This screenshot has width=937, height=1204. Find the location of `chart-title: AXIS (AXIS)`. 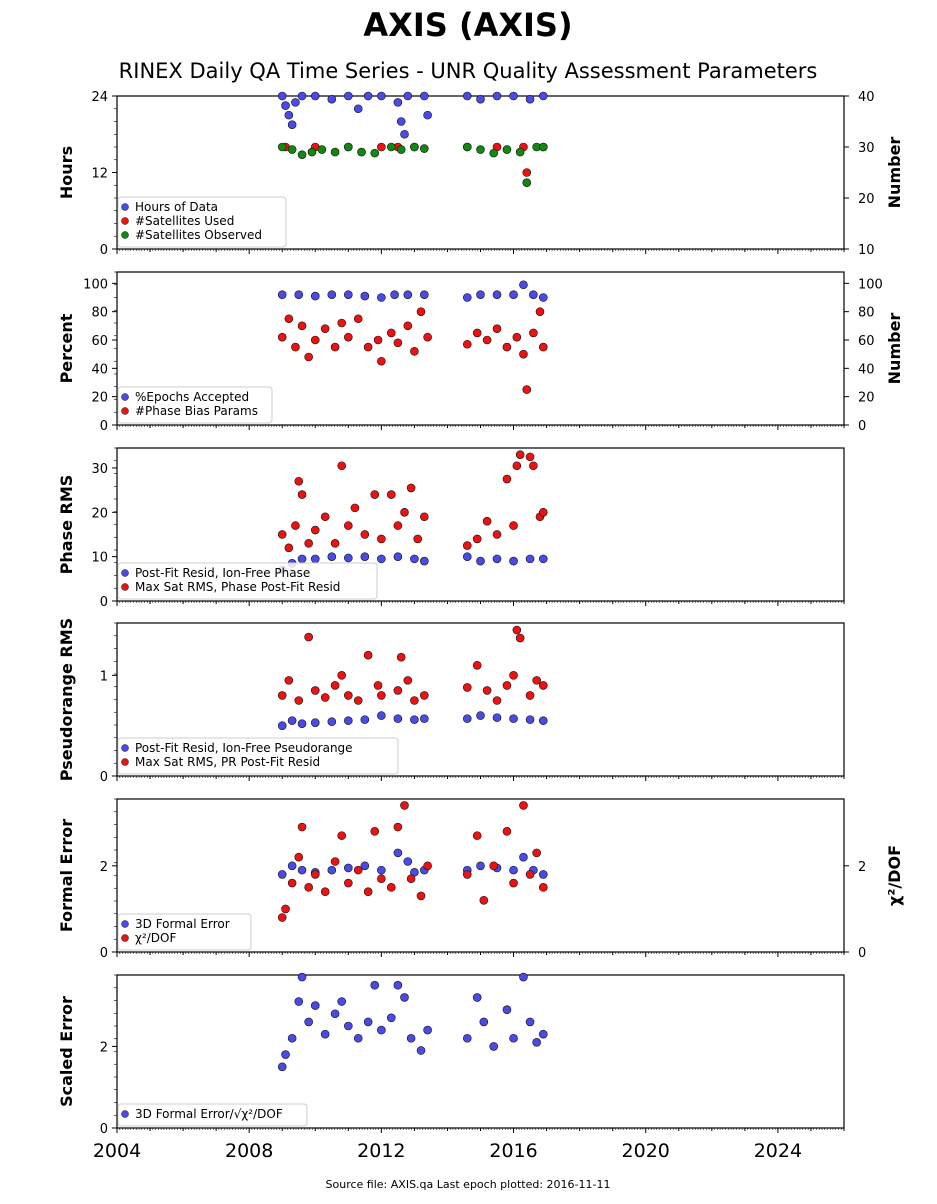

chart-title: AXIS (AXIS) is located at coordinates (467, 25).